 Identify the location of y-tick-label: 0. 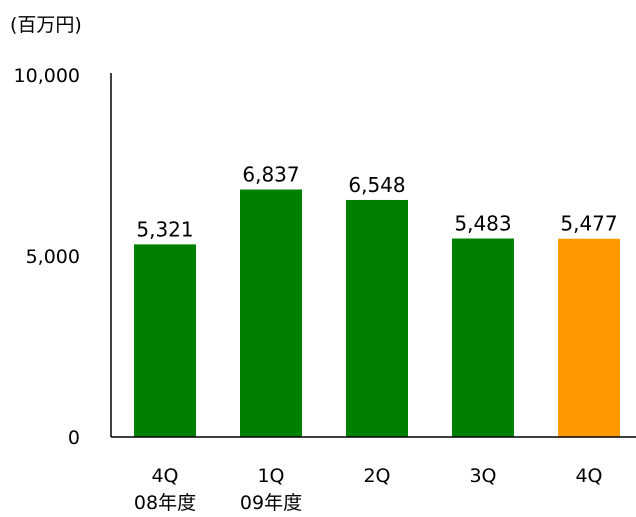
(74, 438).